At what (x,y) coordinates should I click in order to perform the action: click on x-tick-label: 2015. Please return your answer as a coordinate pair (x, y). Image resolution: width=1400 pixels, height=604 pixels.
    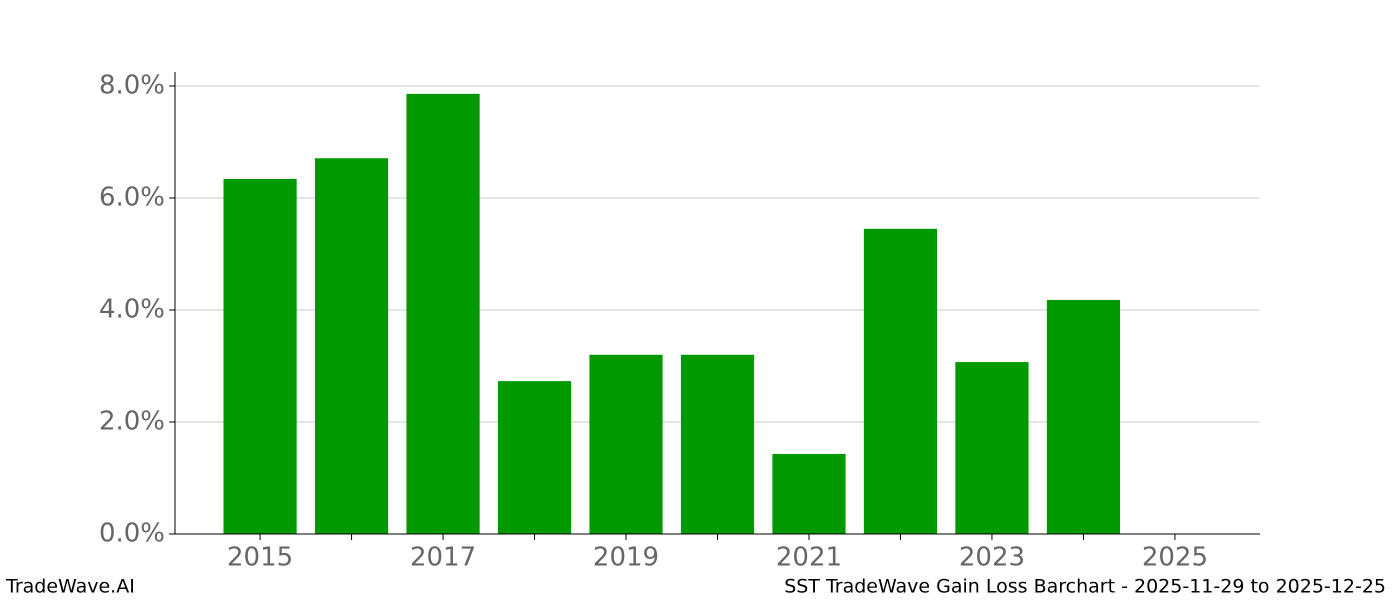
    Looking at the image, I should click on (260, 558).